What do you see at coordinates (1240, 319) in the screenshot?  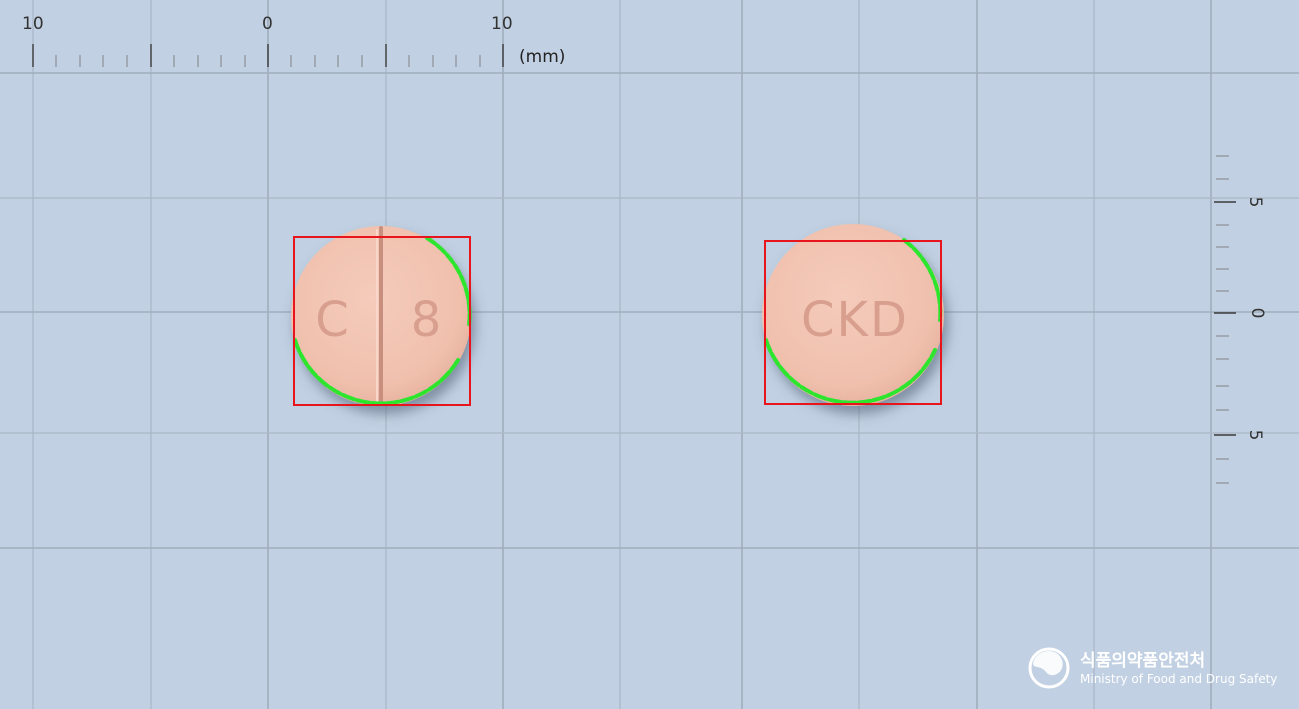 I see `right-ruler: 5 0 5` at bounding box center [1240, 319].